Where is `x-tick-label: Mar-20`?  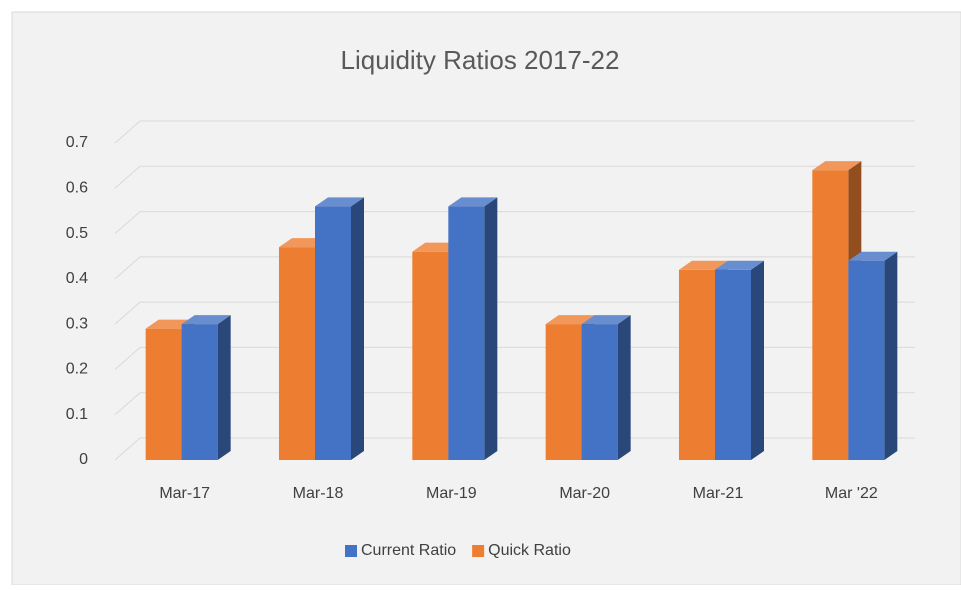 x-tick-label: Mar-20 is located at coordinates (584, 493).